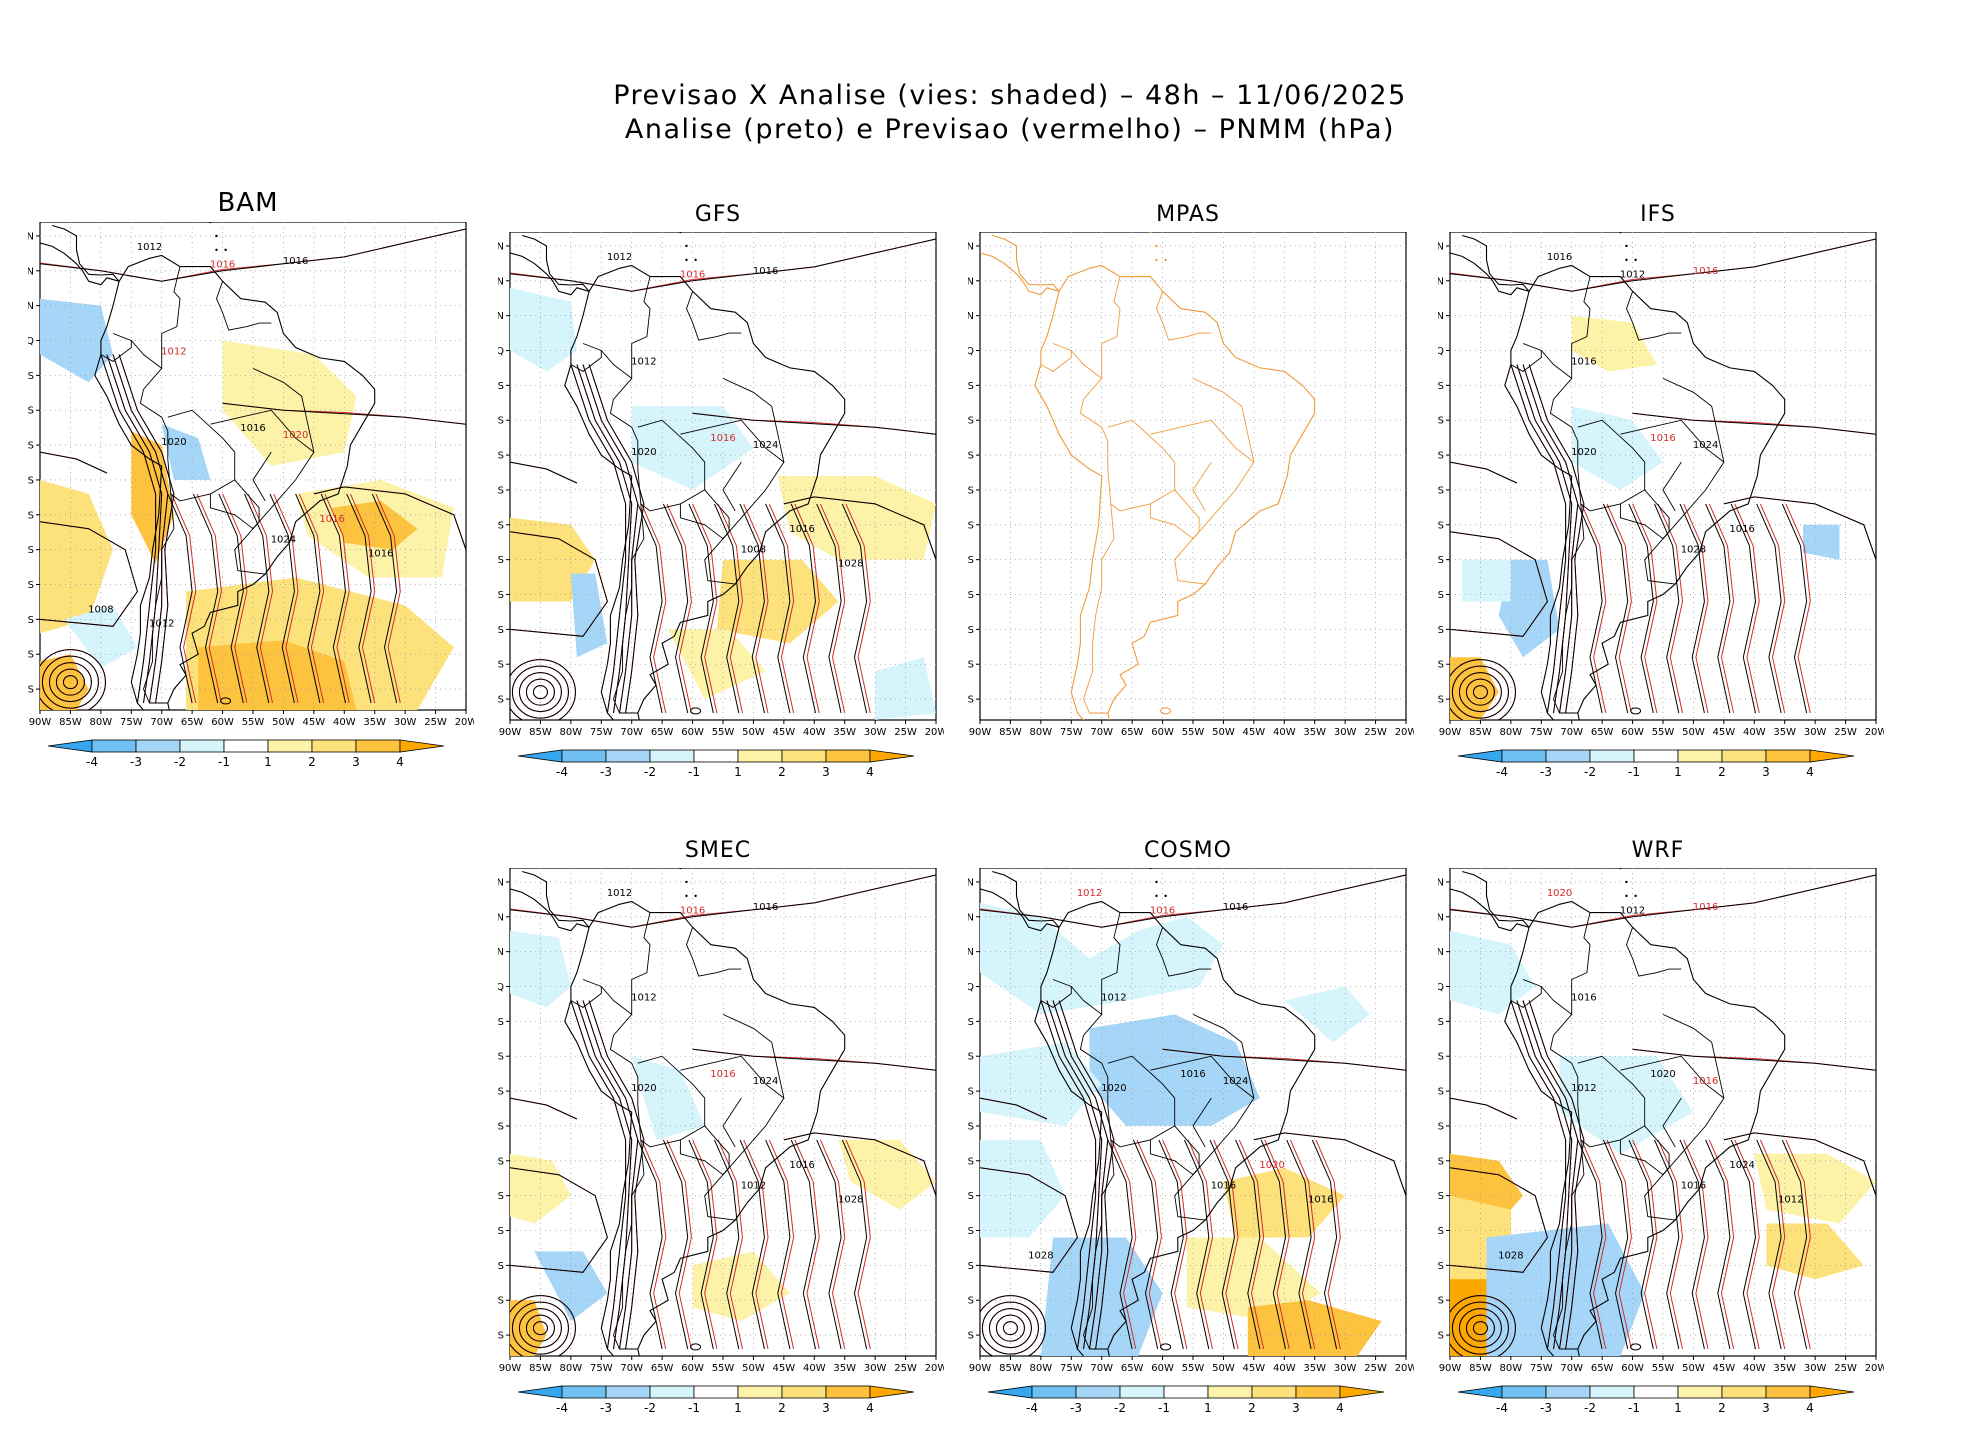 Image resolution: width=1964 pixels, height=1436 pixels. I want to click on lon-tick-label: 90W, so click(510, 1368).